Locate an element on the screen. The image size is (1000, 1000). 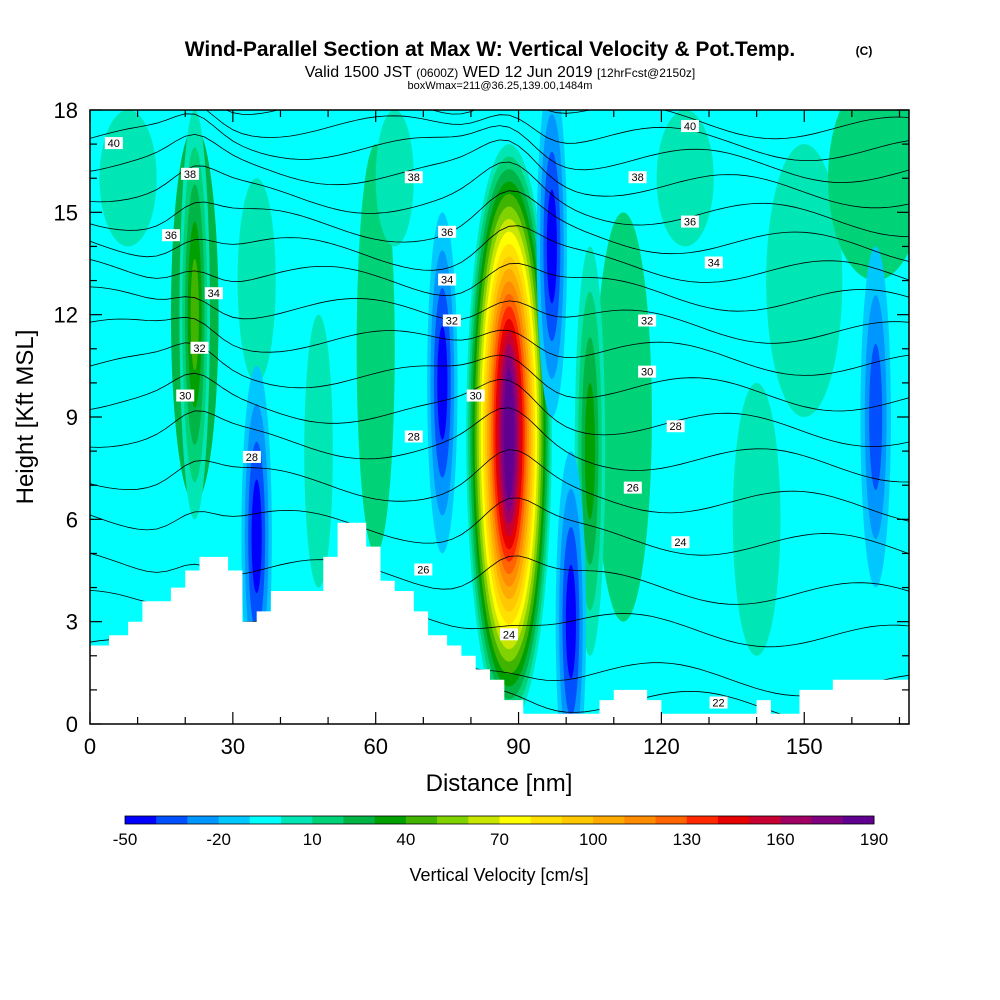
colorbar-tick-label: 130 is located at coordinates (687, 839).